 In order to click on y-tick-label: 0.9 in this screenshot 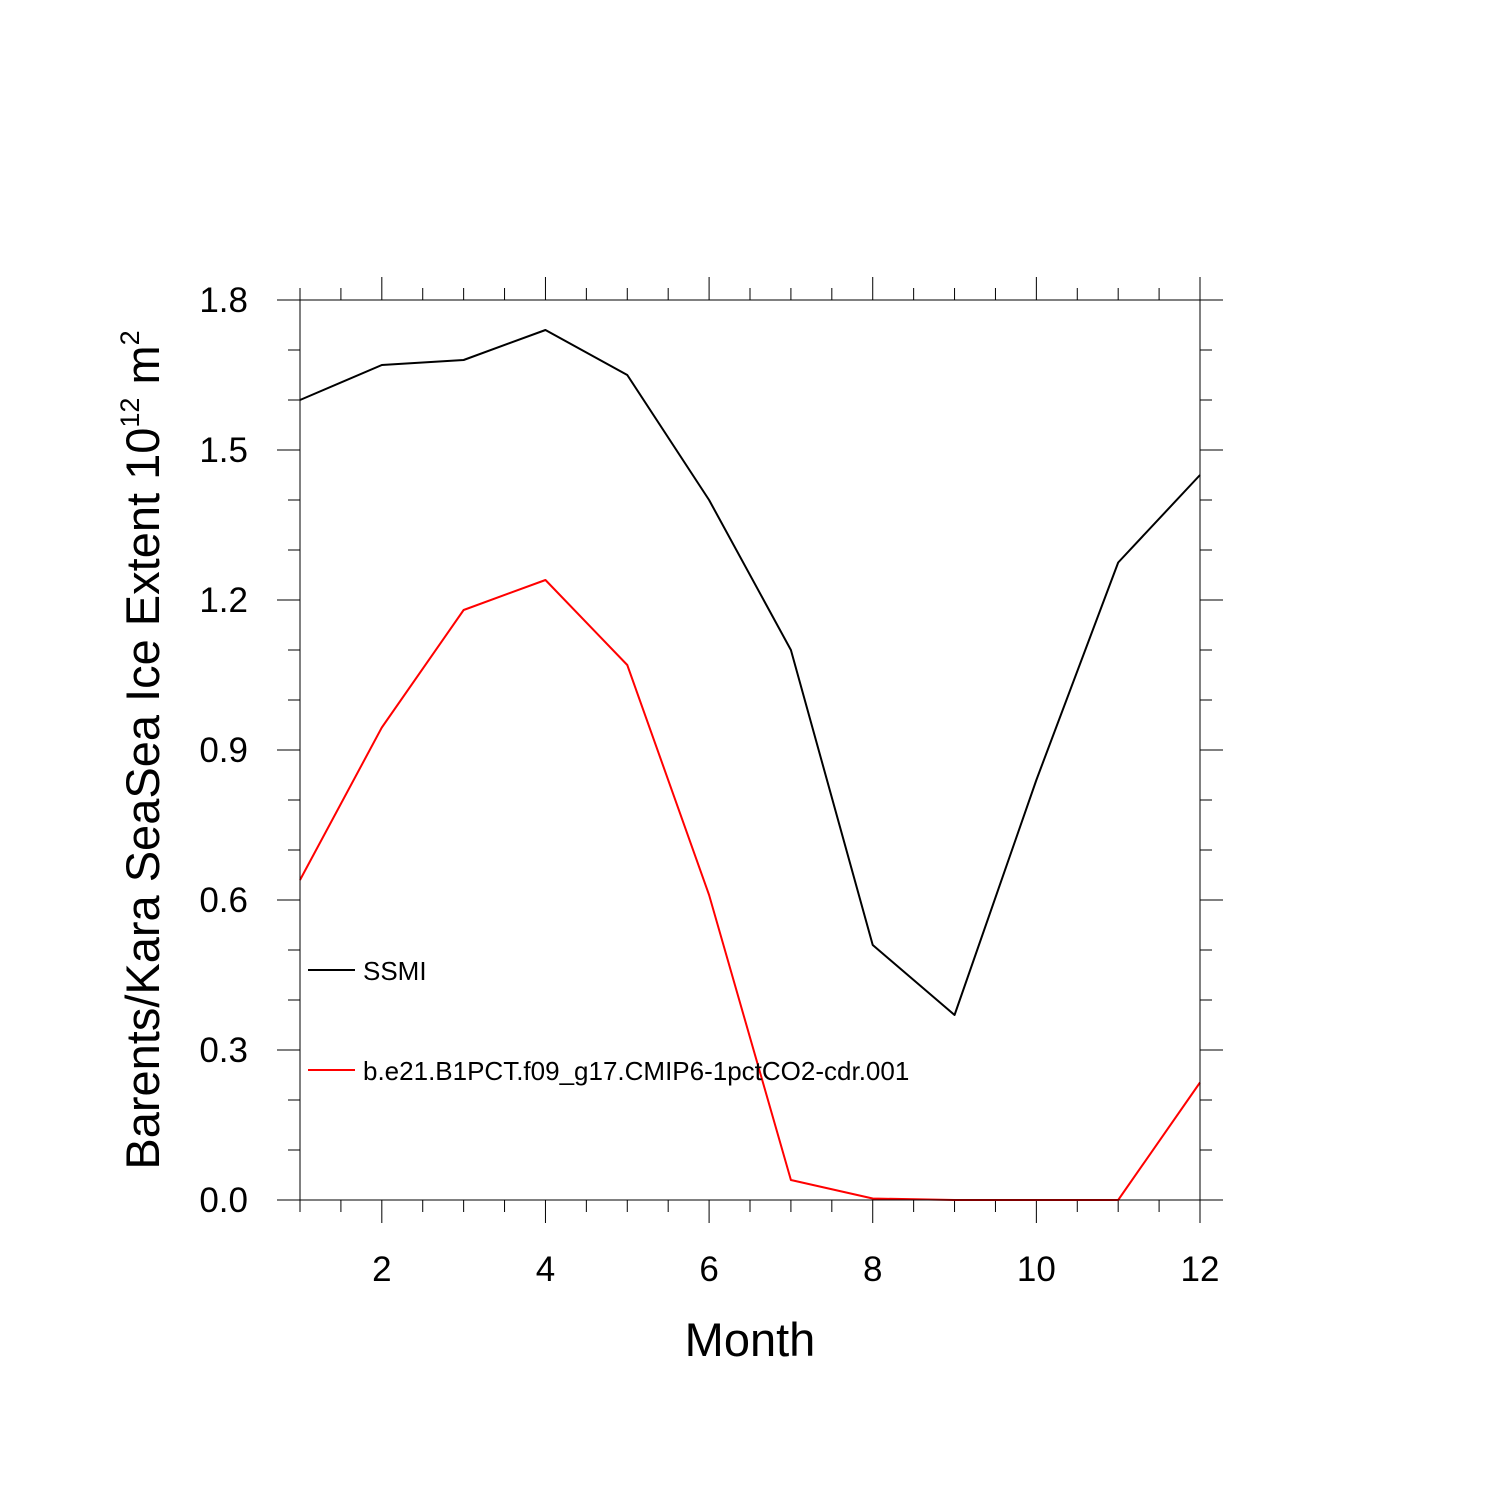, I will do `click(223, 750)`.